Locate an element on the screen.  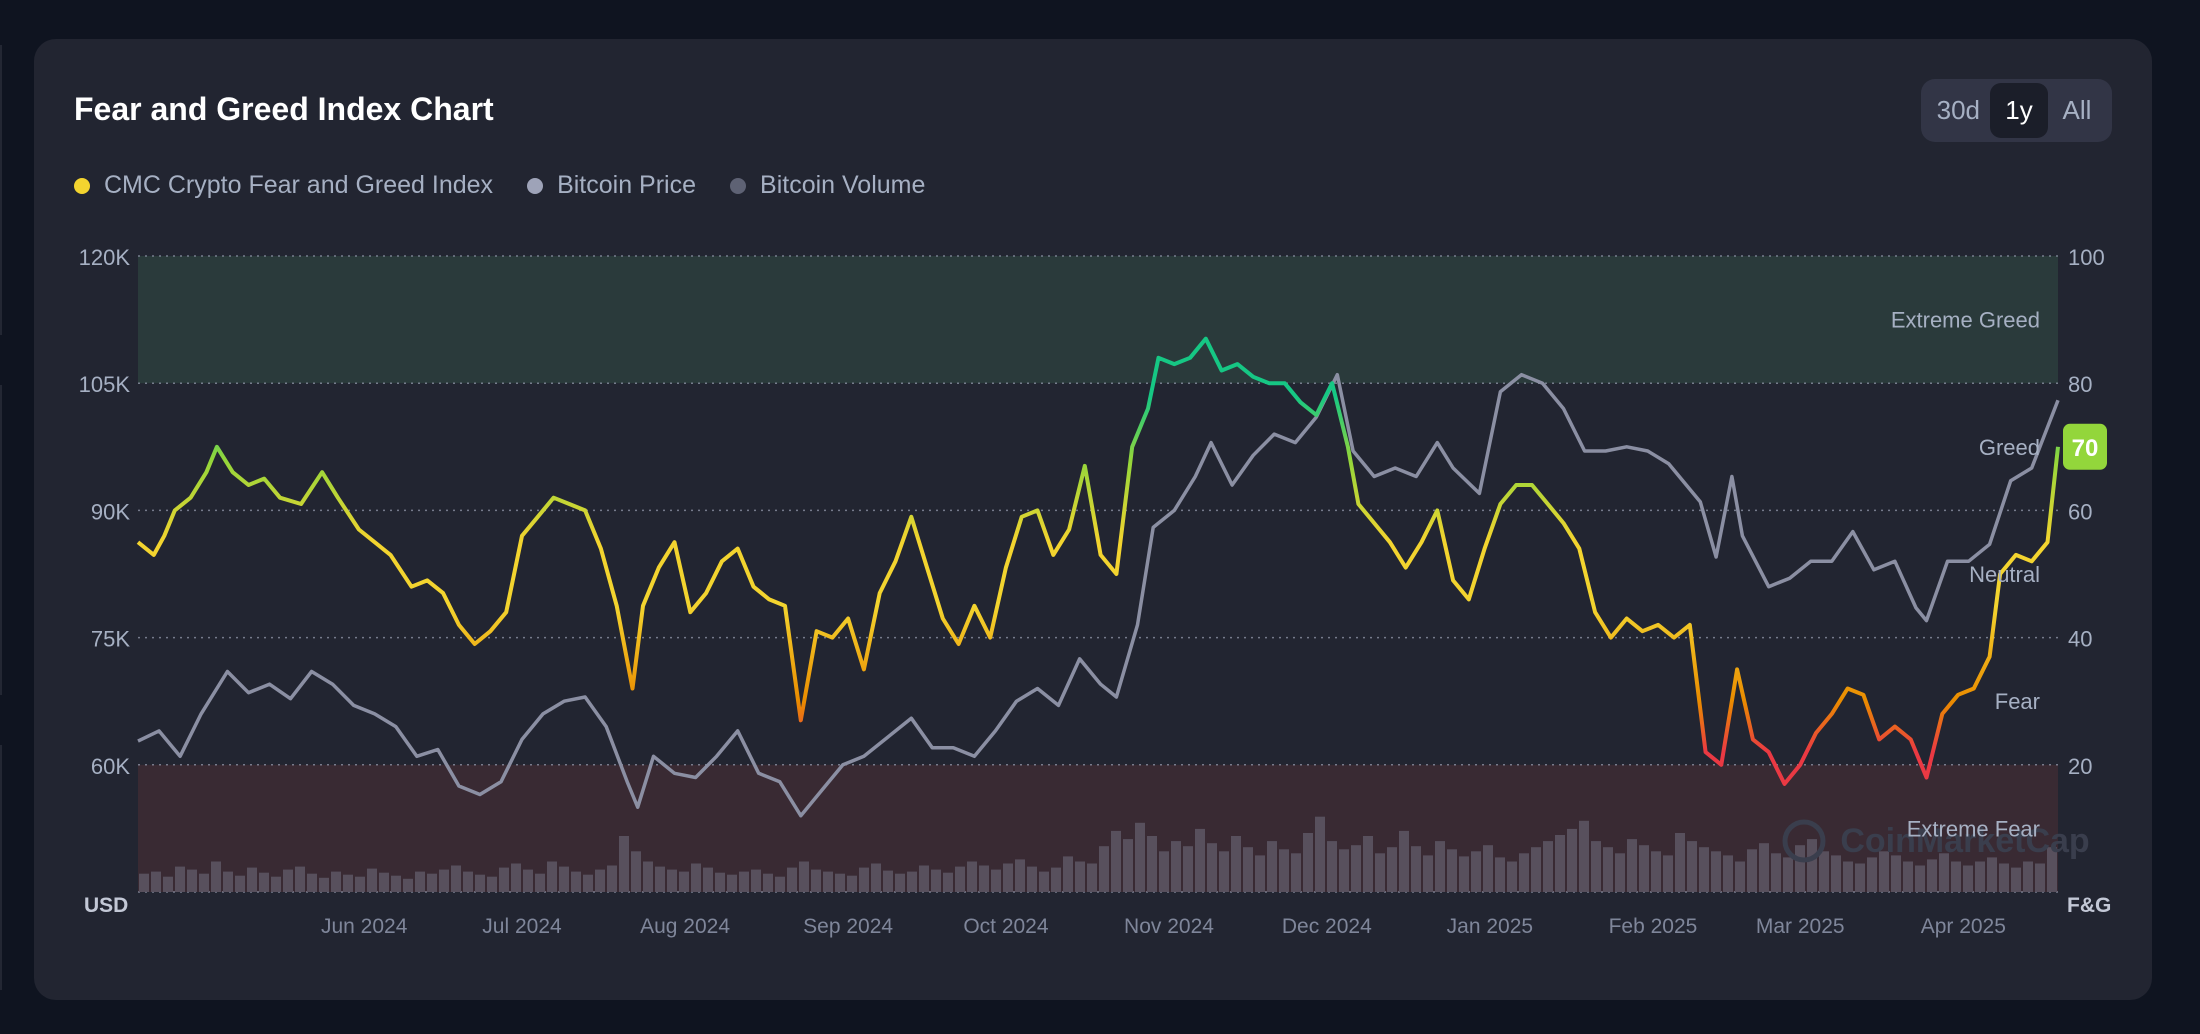
y-right-tick-label: 20 is located at coordinates (2080, 766).